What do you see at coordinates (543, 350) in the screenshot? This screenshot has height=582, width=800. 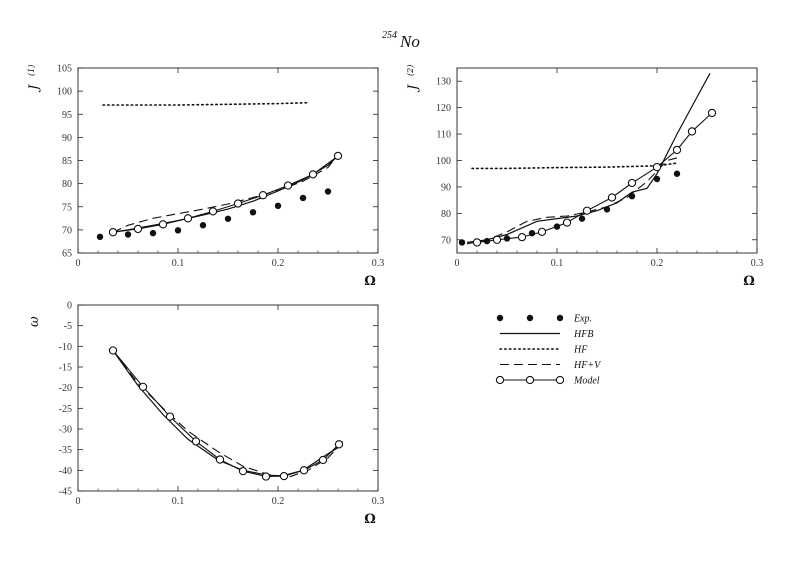 I see `legend-item-hf: HF` at bounding box center [543, 350].